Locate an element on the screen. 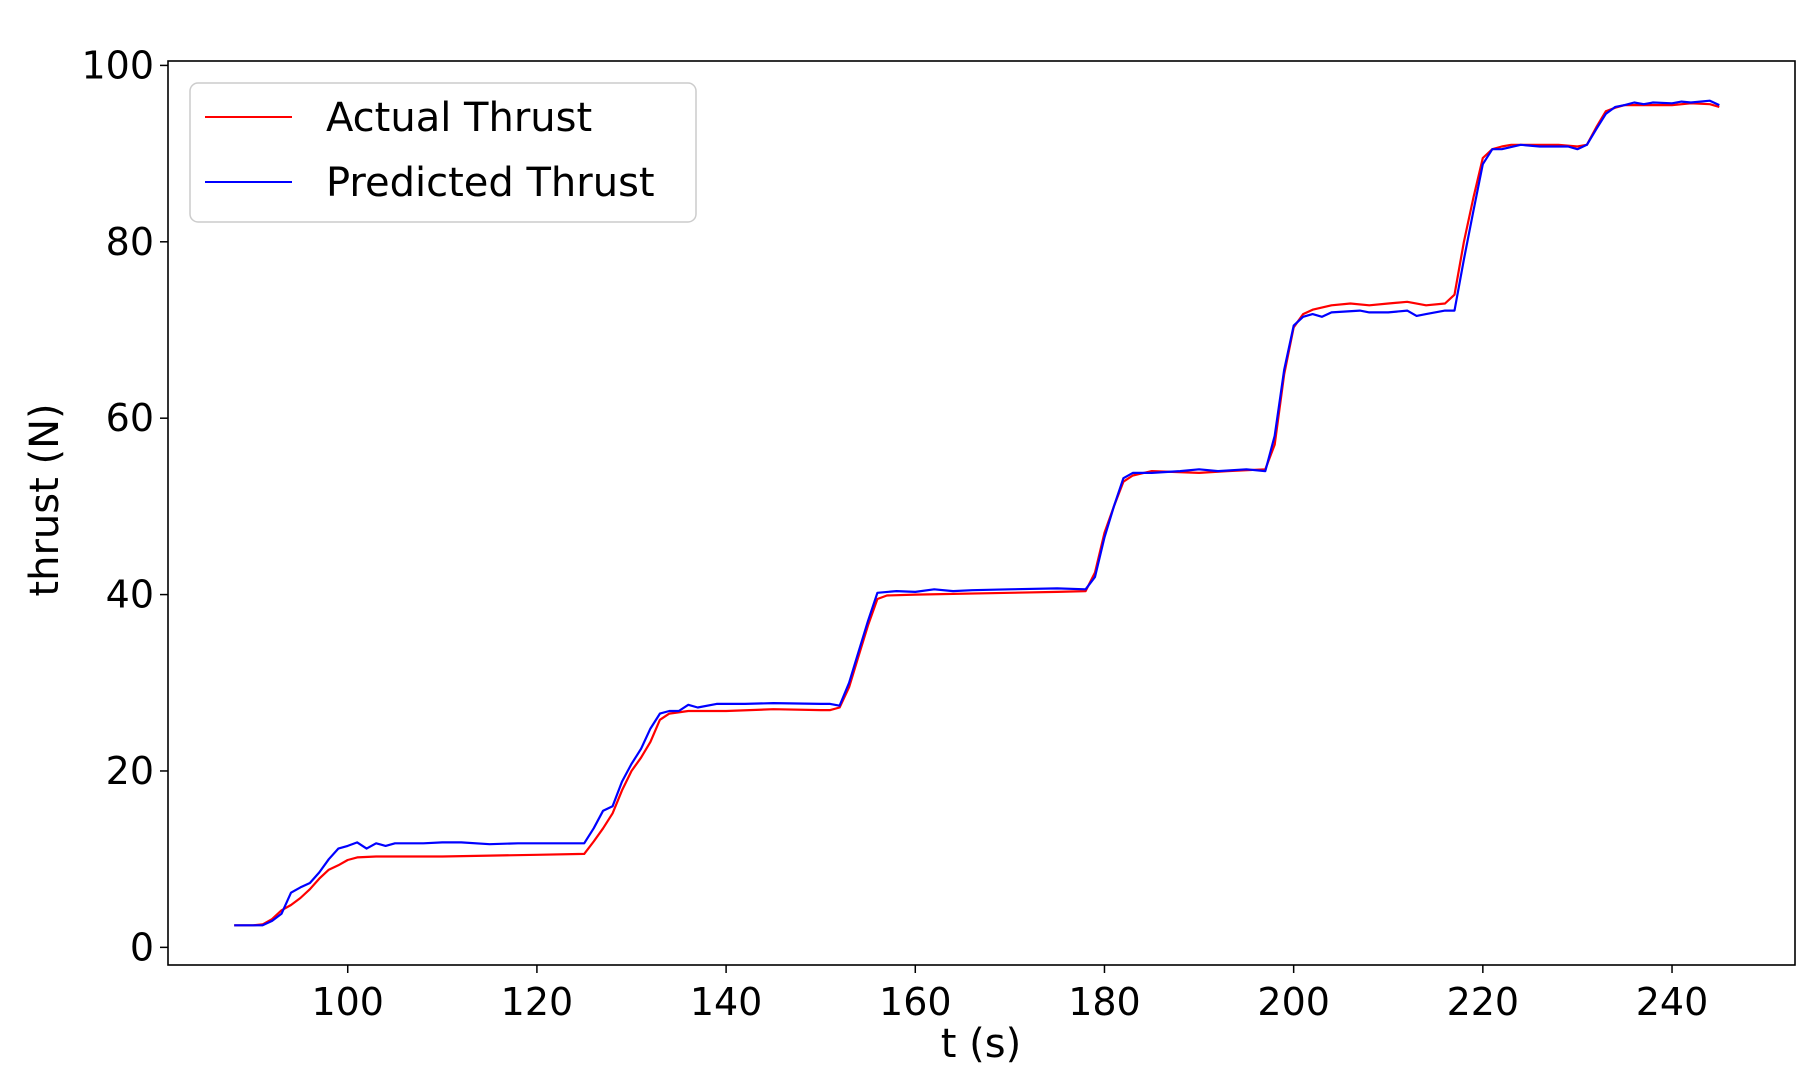  x-axis: 100 120 140 160 180 200 220 240 is located at coordinates (1009, 994).